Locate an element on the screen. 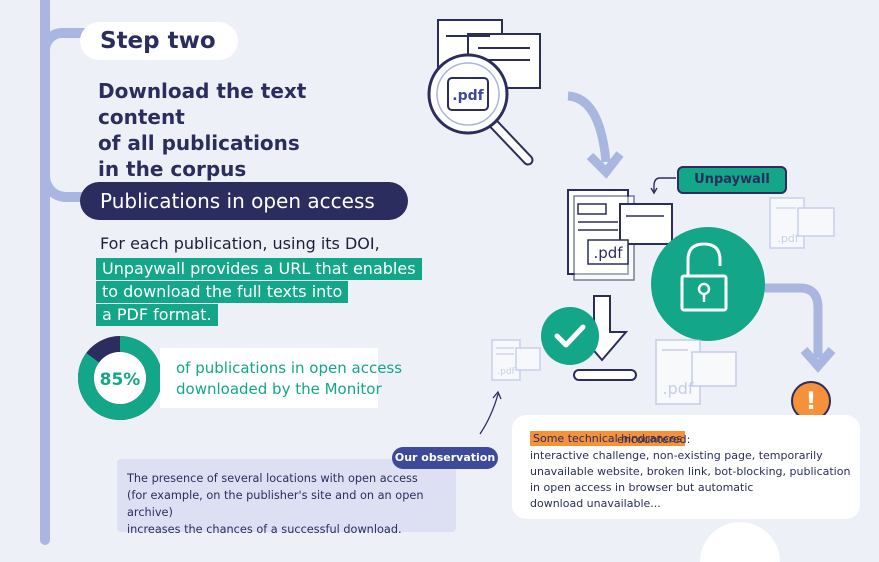 The width and height of the screenshot is (879, 562). unpaywall-description-line: to download the full texts into is located at coordinates (222, 292).